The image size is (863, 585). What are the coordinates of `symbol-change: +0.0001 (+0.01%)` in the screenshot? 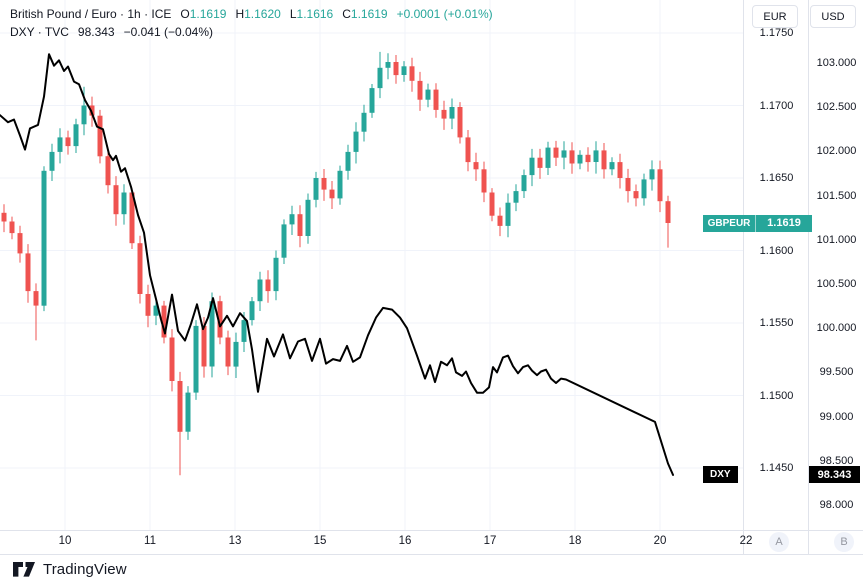 It's located at (444, 14).